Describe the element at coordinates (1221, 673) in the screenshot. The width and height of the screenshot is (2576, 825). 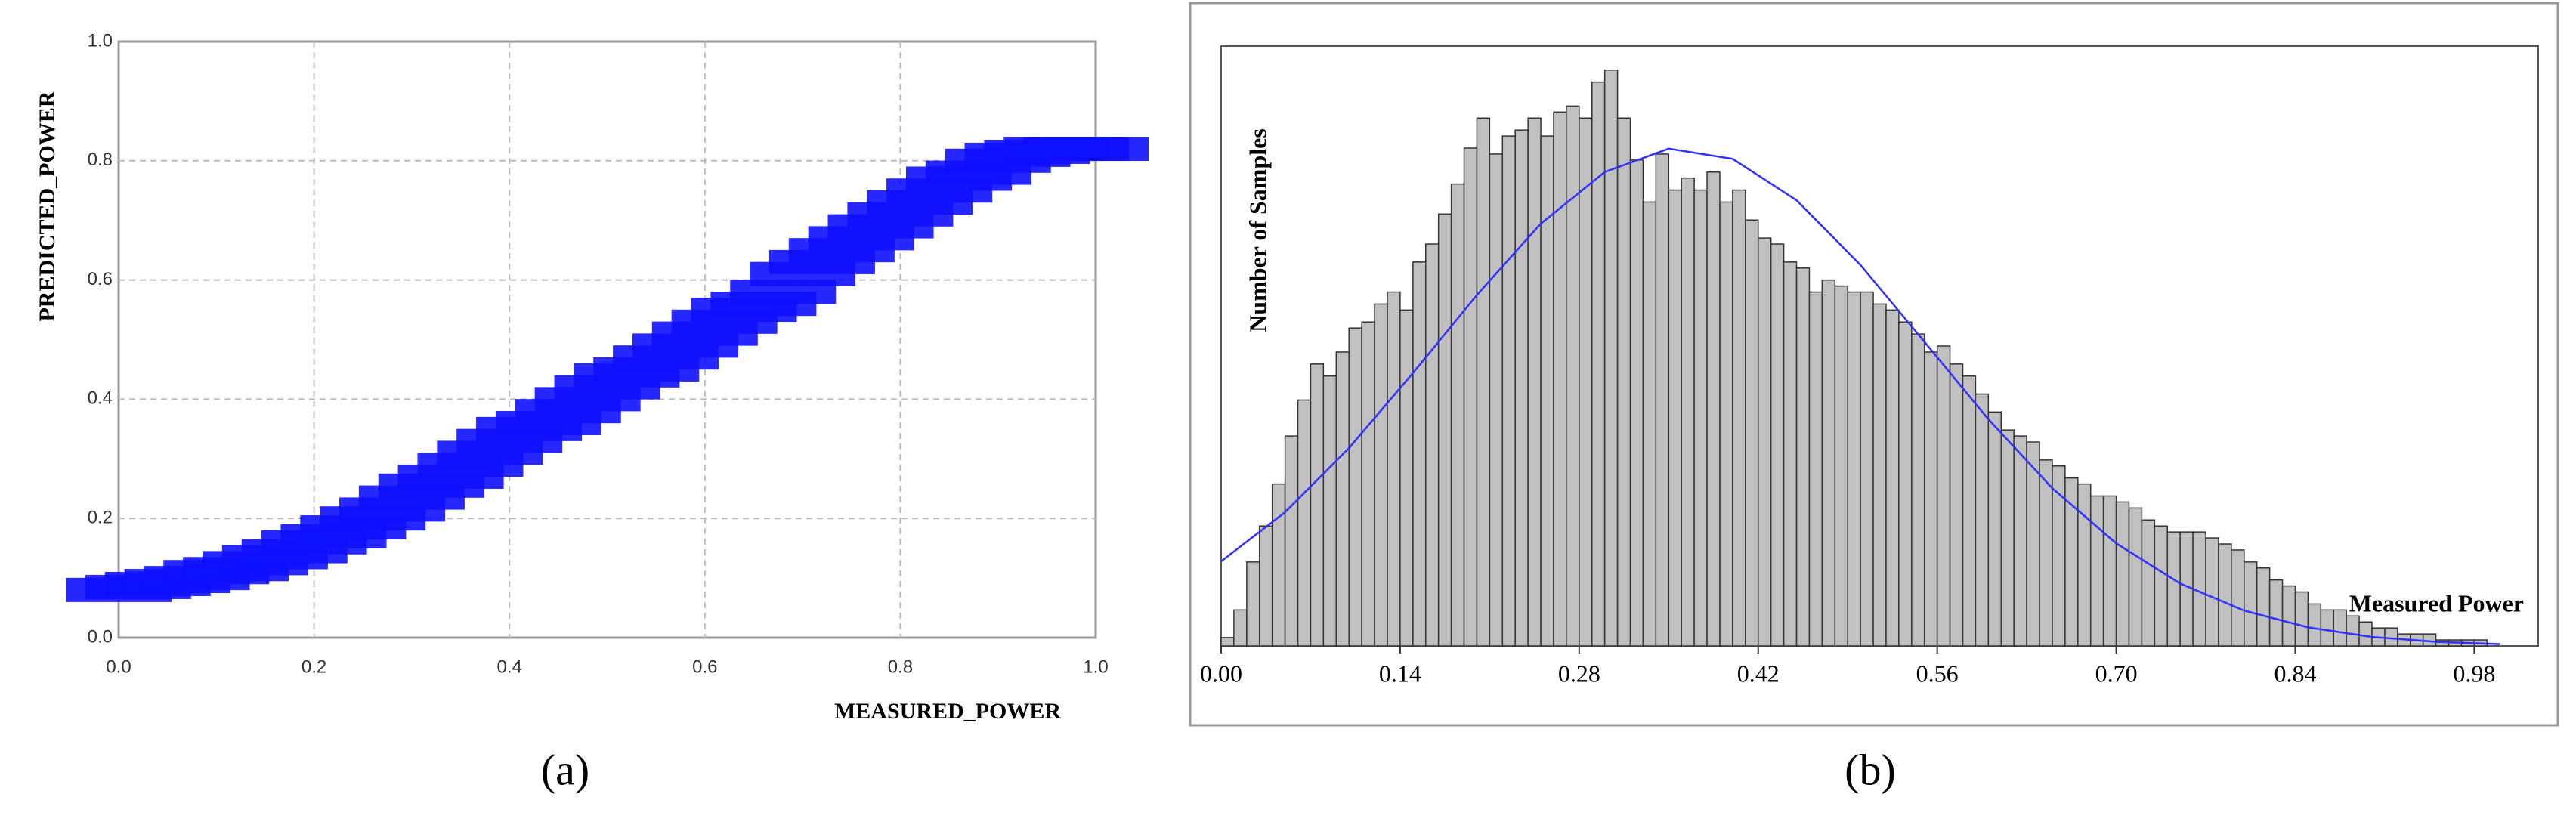
I see `x-tick-label: 0.00` at that location.